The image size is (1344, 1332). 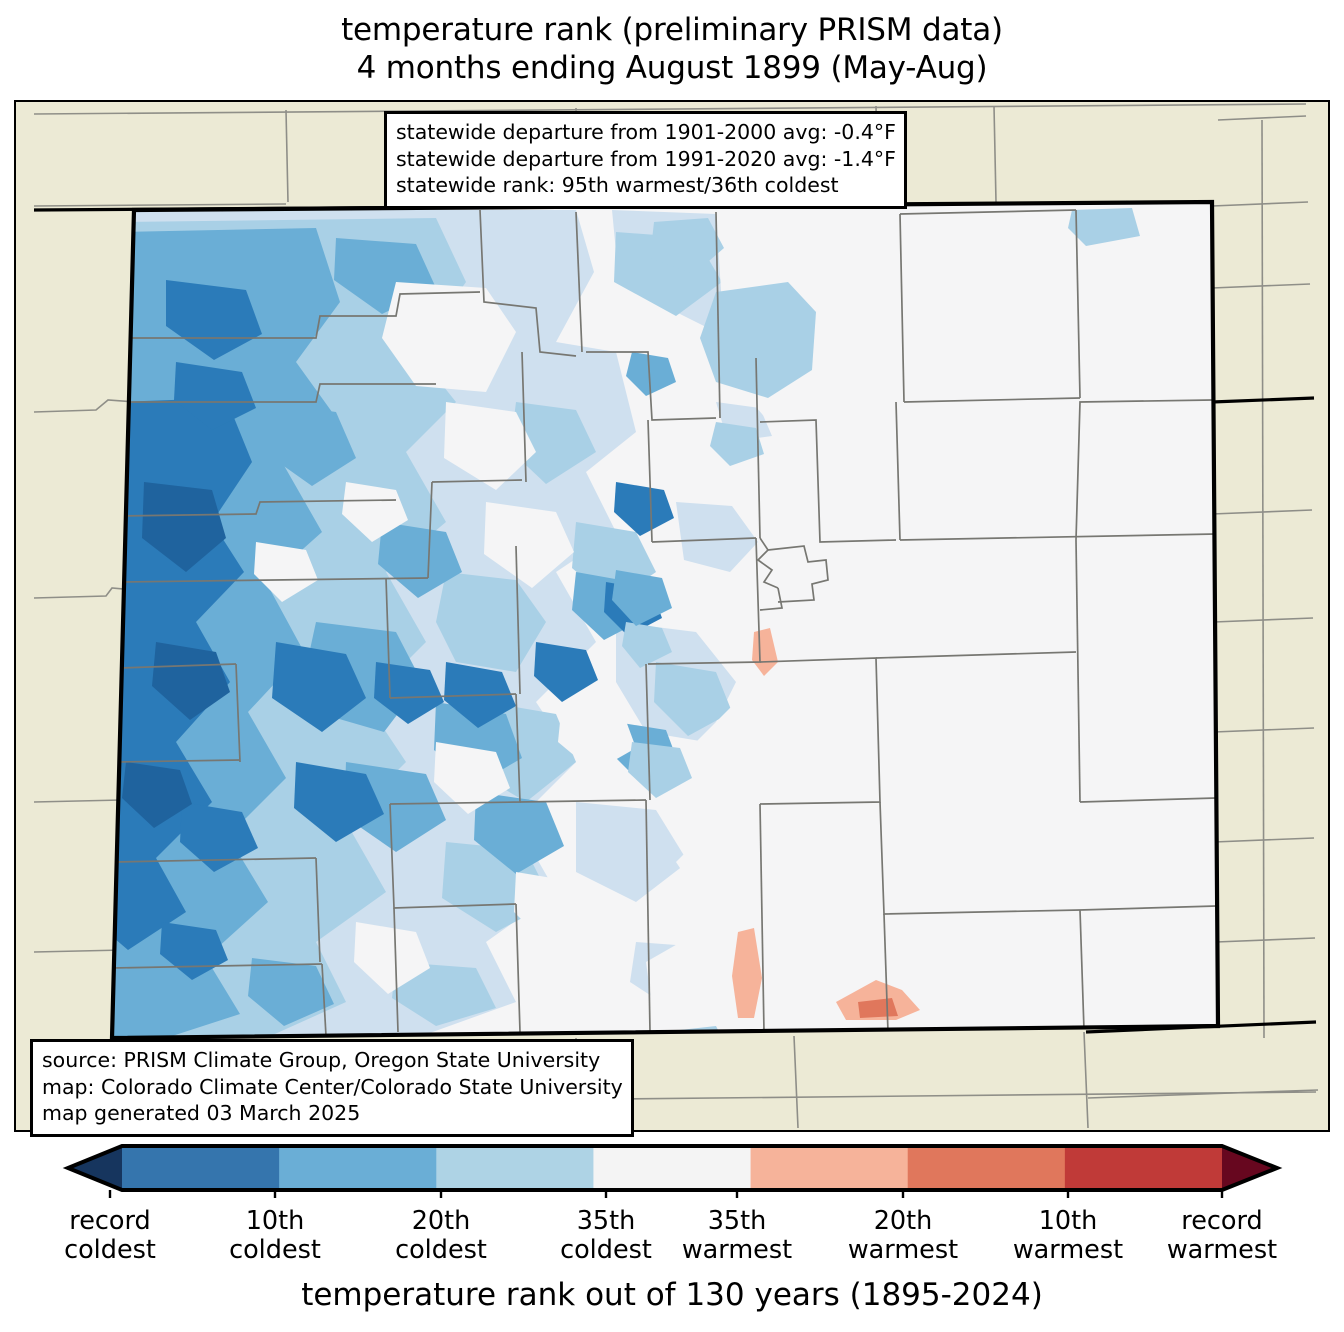 I want to click on colorbar-extend-low, so click(x=95, y=1168).